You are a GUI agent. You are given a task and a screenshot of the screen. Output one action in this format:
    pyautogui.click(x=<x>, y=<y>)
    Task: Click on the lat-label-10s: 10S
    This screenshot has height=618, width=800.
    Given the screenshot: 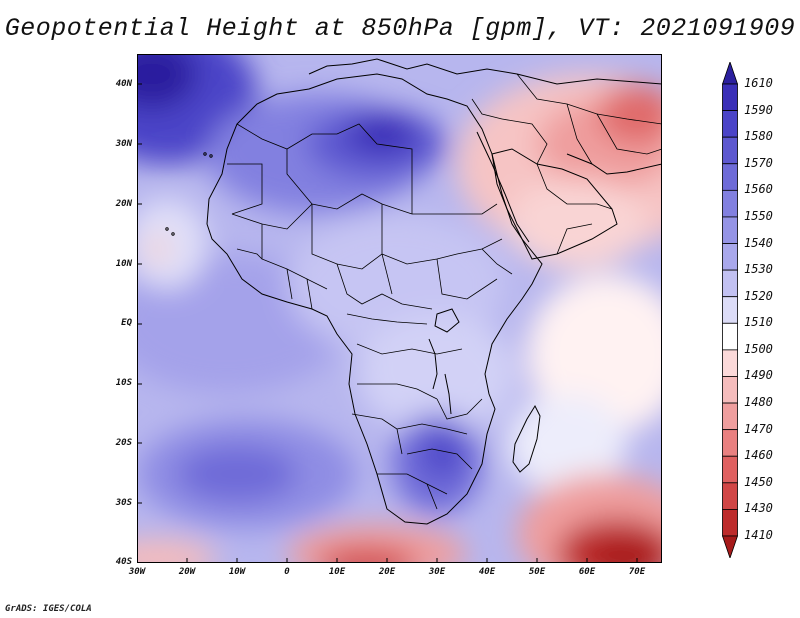 What is the action you would take?
    pyautogui.click(x=123, y=383)
    